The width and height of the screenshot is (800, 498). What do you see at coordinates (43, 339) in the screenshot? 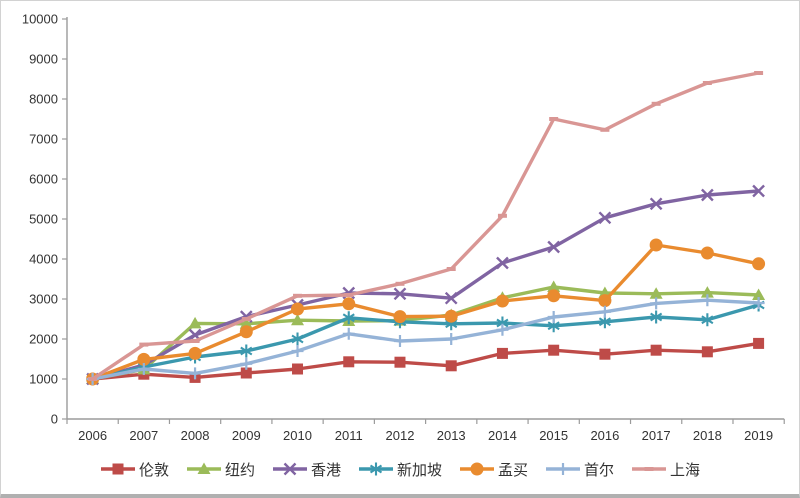
I see `y-tick-label: 2000` at bounding box center [43, 339].